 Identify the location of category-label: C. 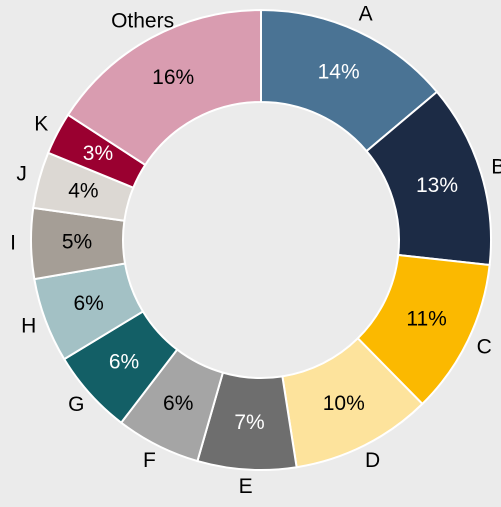
(484, 347).